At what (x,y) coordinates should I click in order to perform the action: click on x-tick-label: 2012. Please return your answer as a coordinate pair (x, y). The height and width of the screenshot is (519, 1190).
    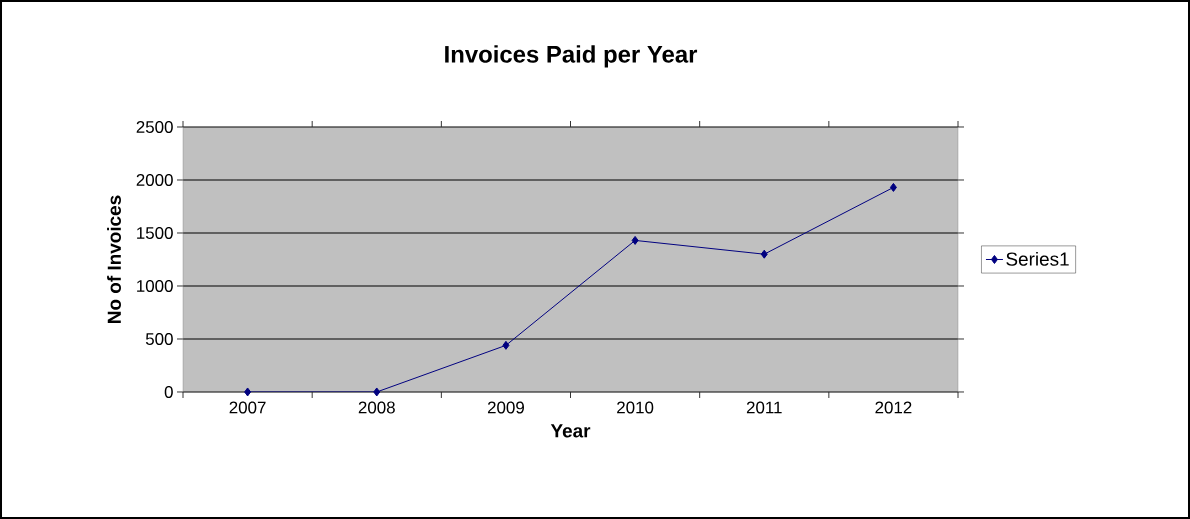
    Looking at the image, I should click on (893, 407).